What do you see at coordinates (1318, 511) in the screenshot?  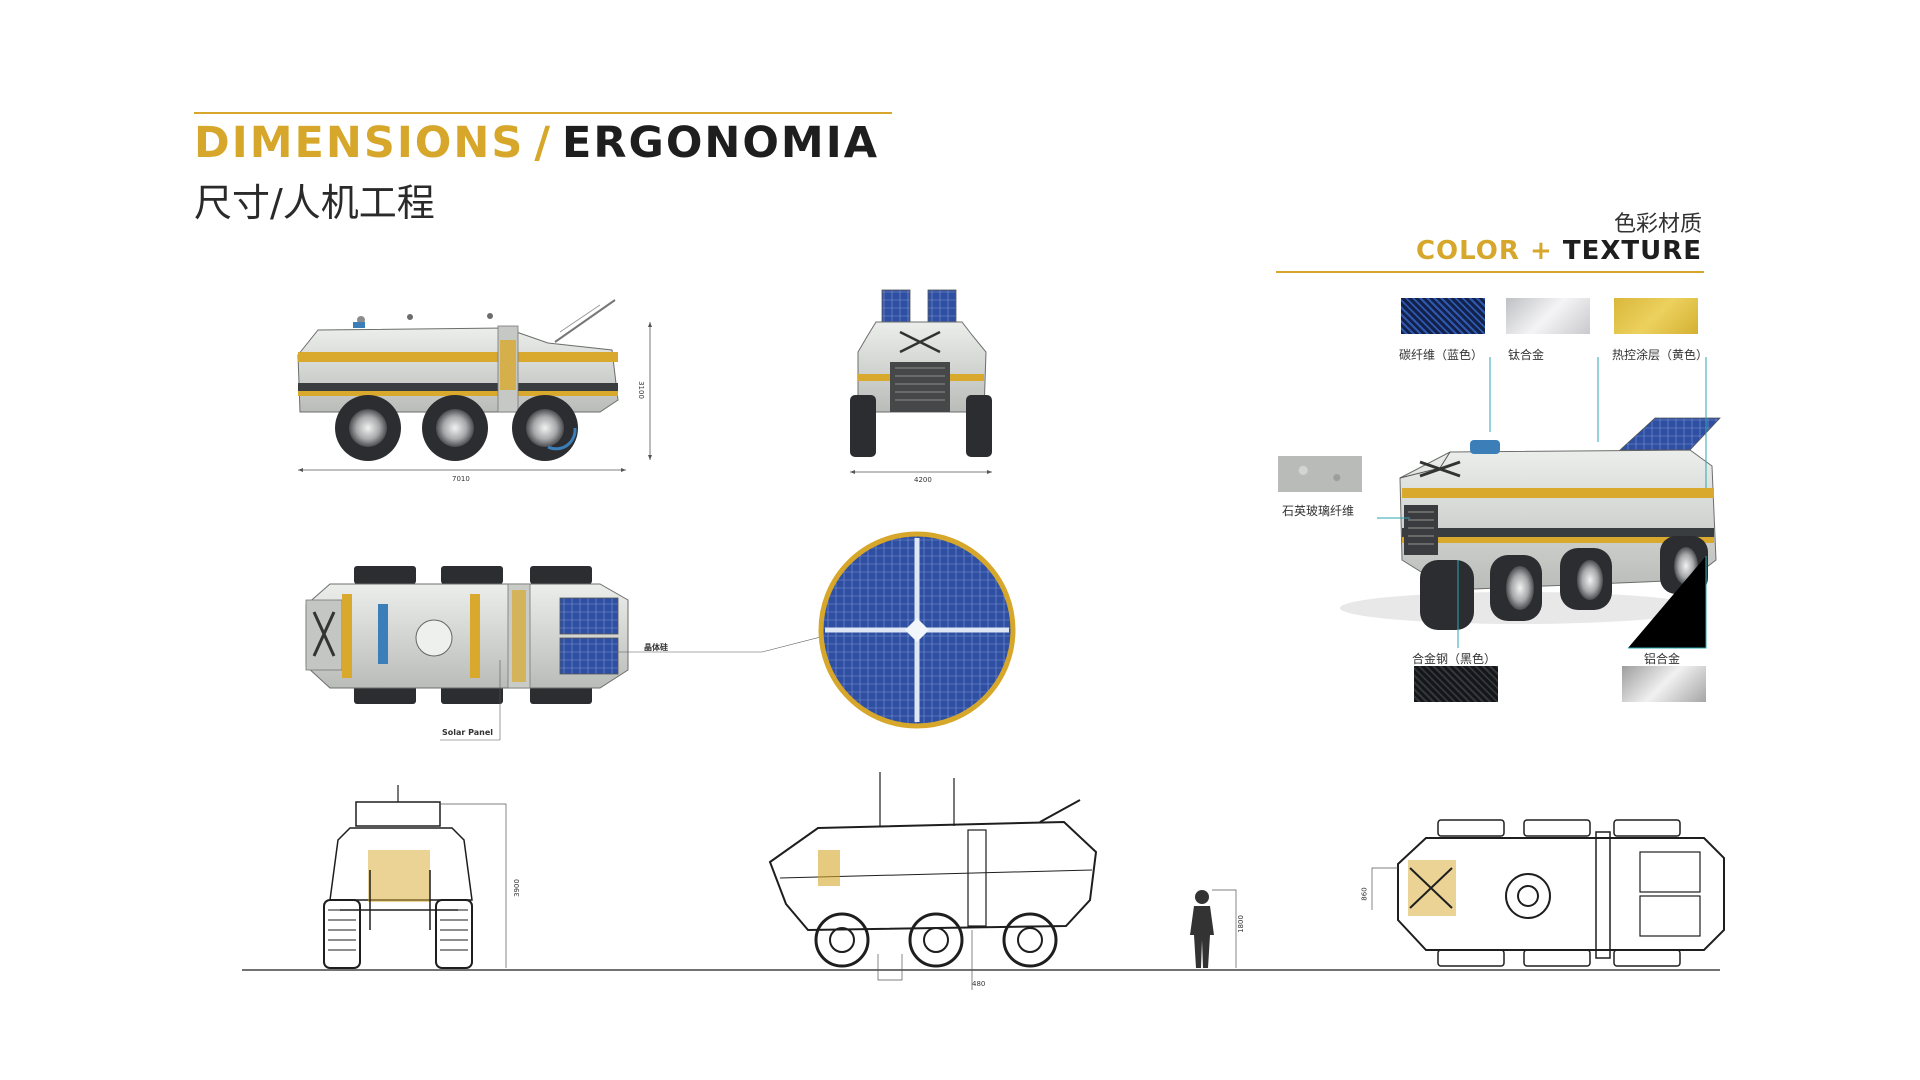 I see `material-label-quartz: 石英玻璃纤维` at bounding box center [1318, 511].